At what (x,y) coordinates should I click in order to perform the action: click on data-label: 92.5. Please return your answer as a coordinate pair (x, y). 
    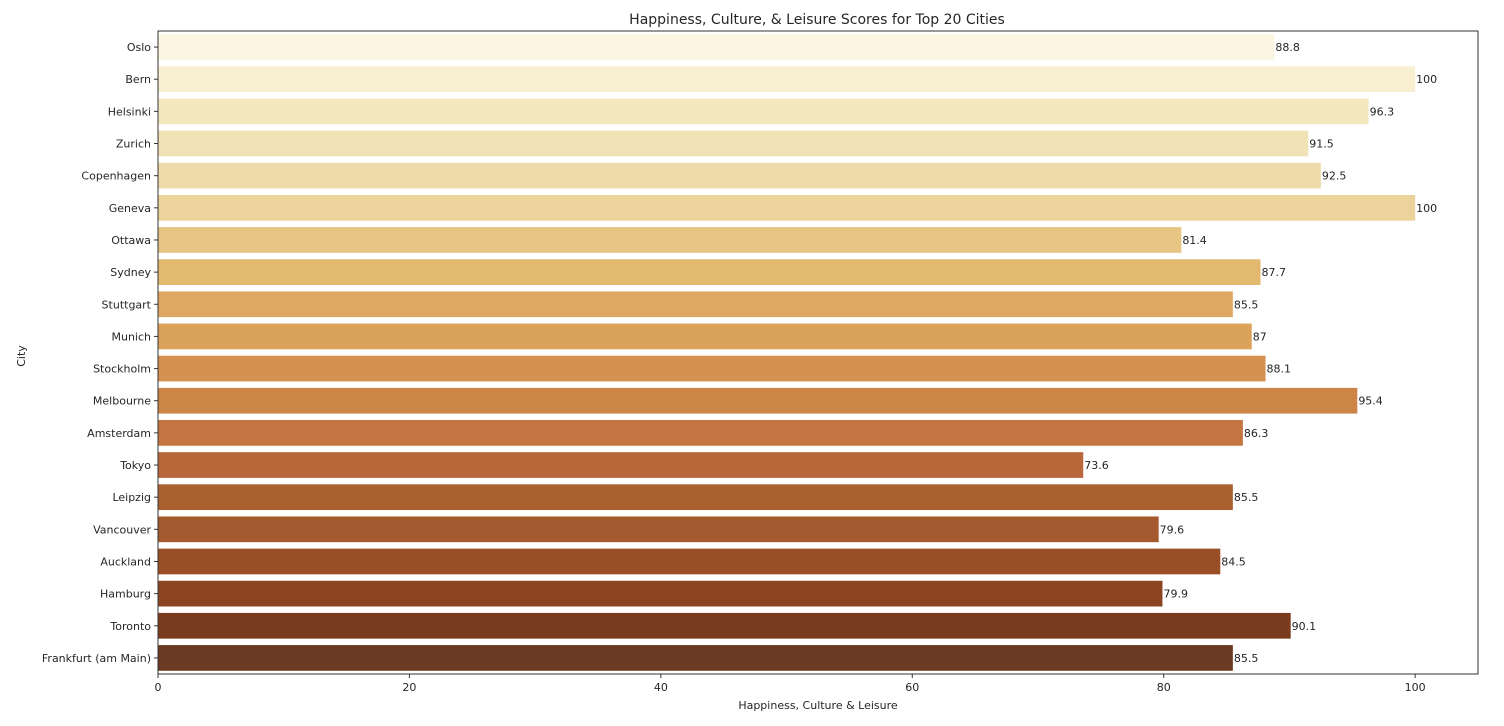
    Looking at the image, I should click on (1334, 176).